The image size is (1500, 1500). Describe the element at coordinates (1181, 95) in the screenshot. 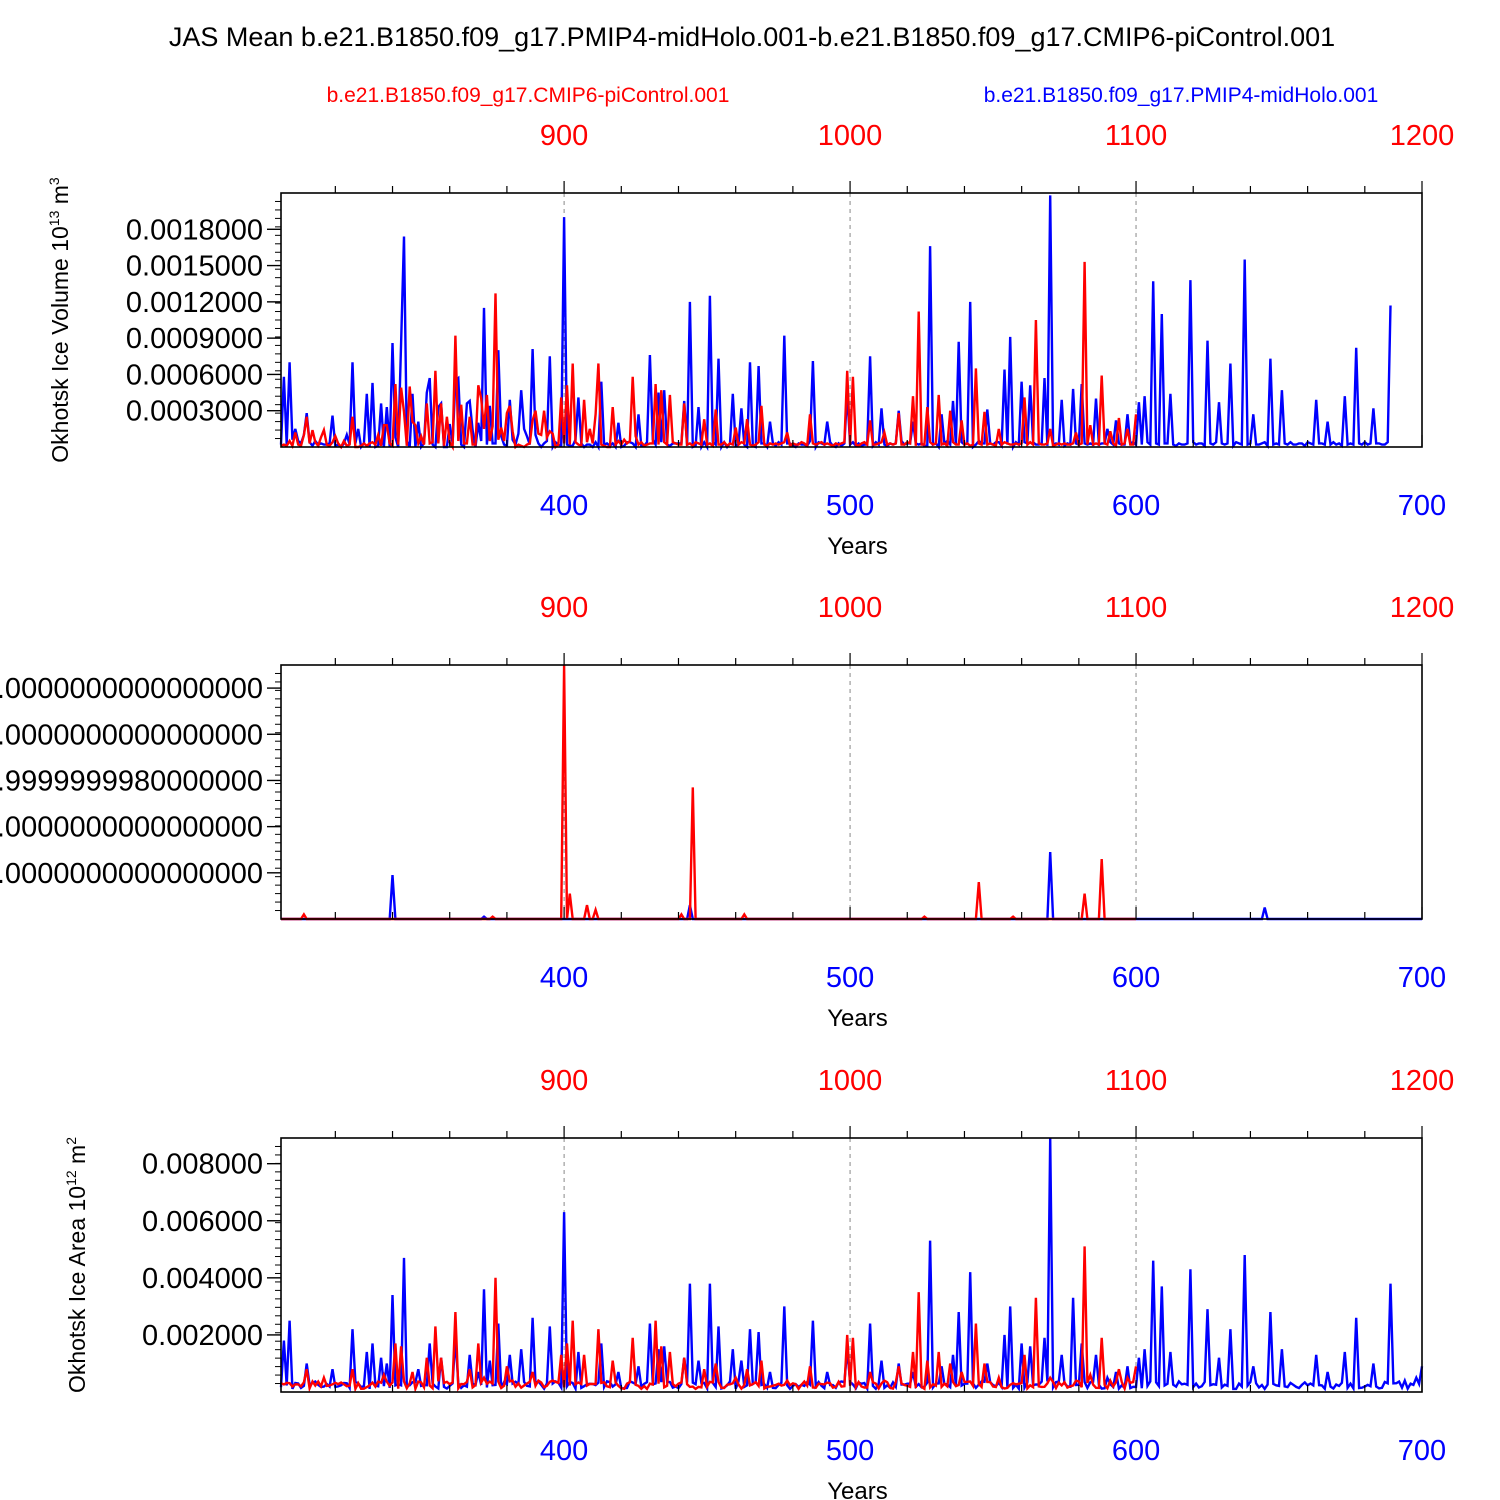

I see `legend-midholo-label: b.e21.B1850.f09_g17.PMIP4-midHolo.001` at that location.